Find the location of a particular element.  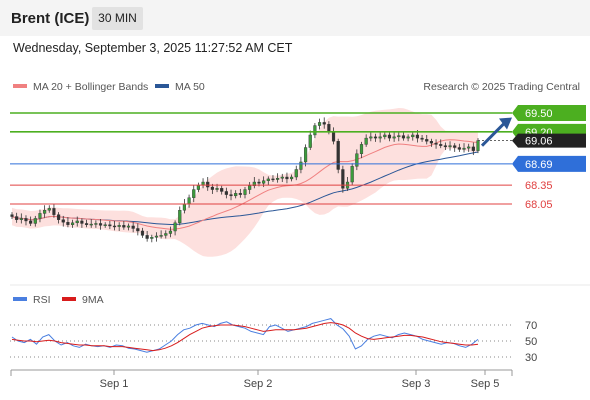

rsi-ma9-line is located at coordinates (245, 337).